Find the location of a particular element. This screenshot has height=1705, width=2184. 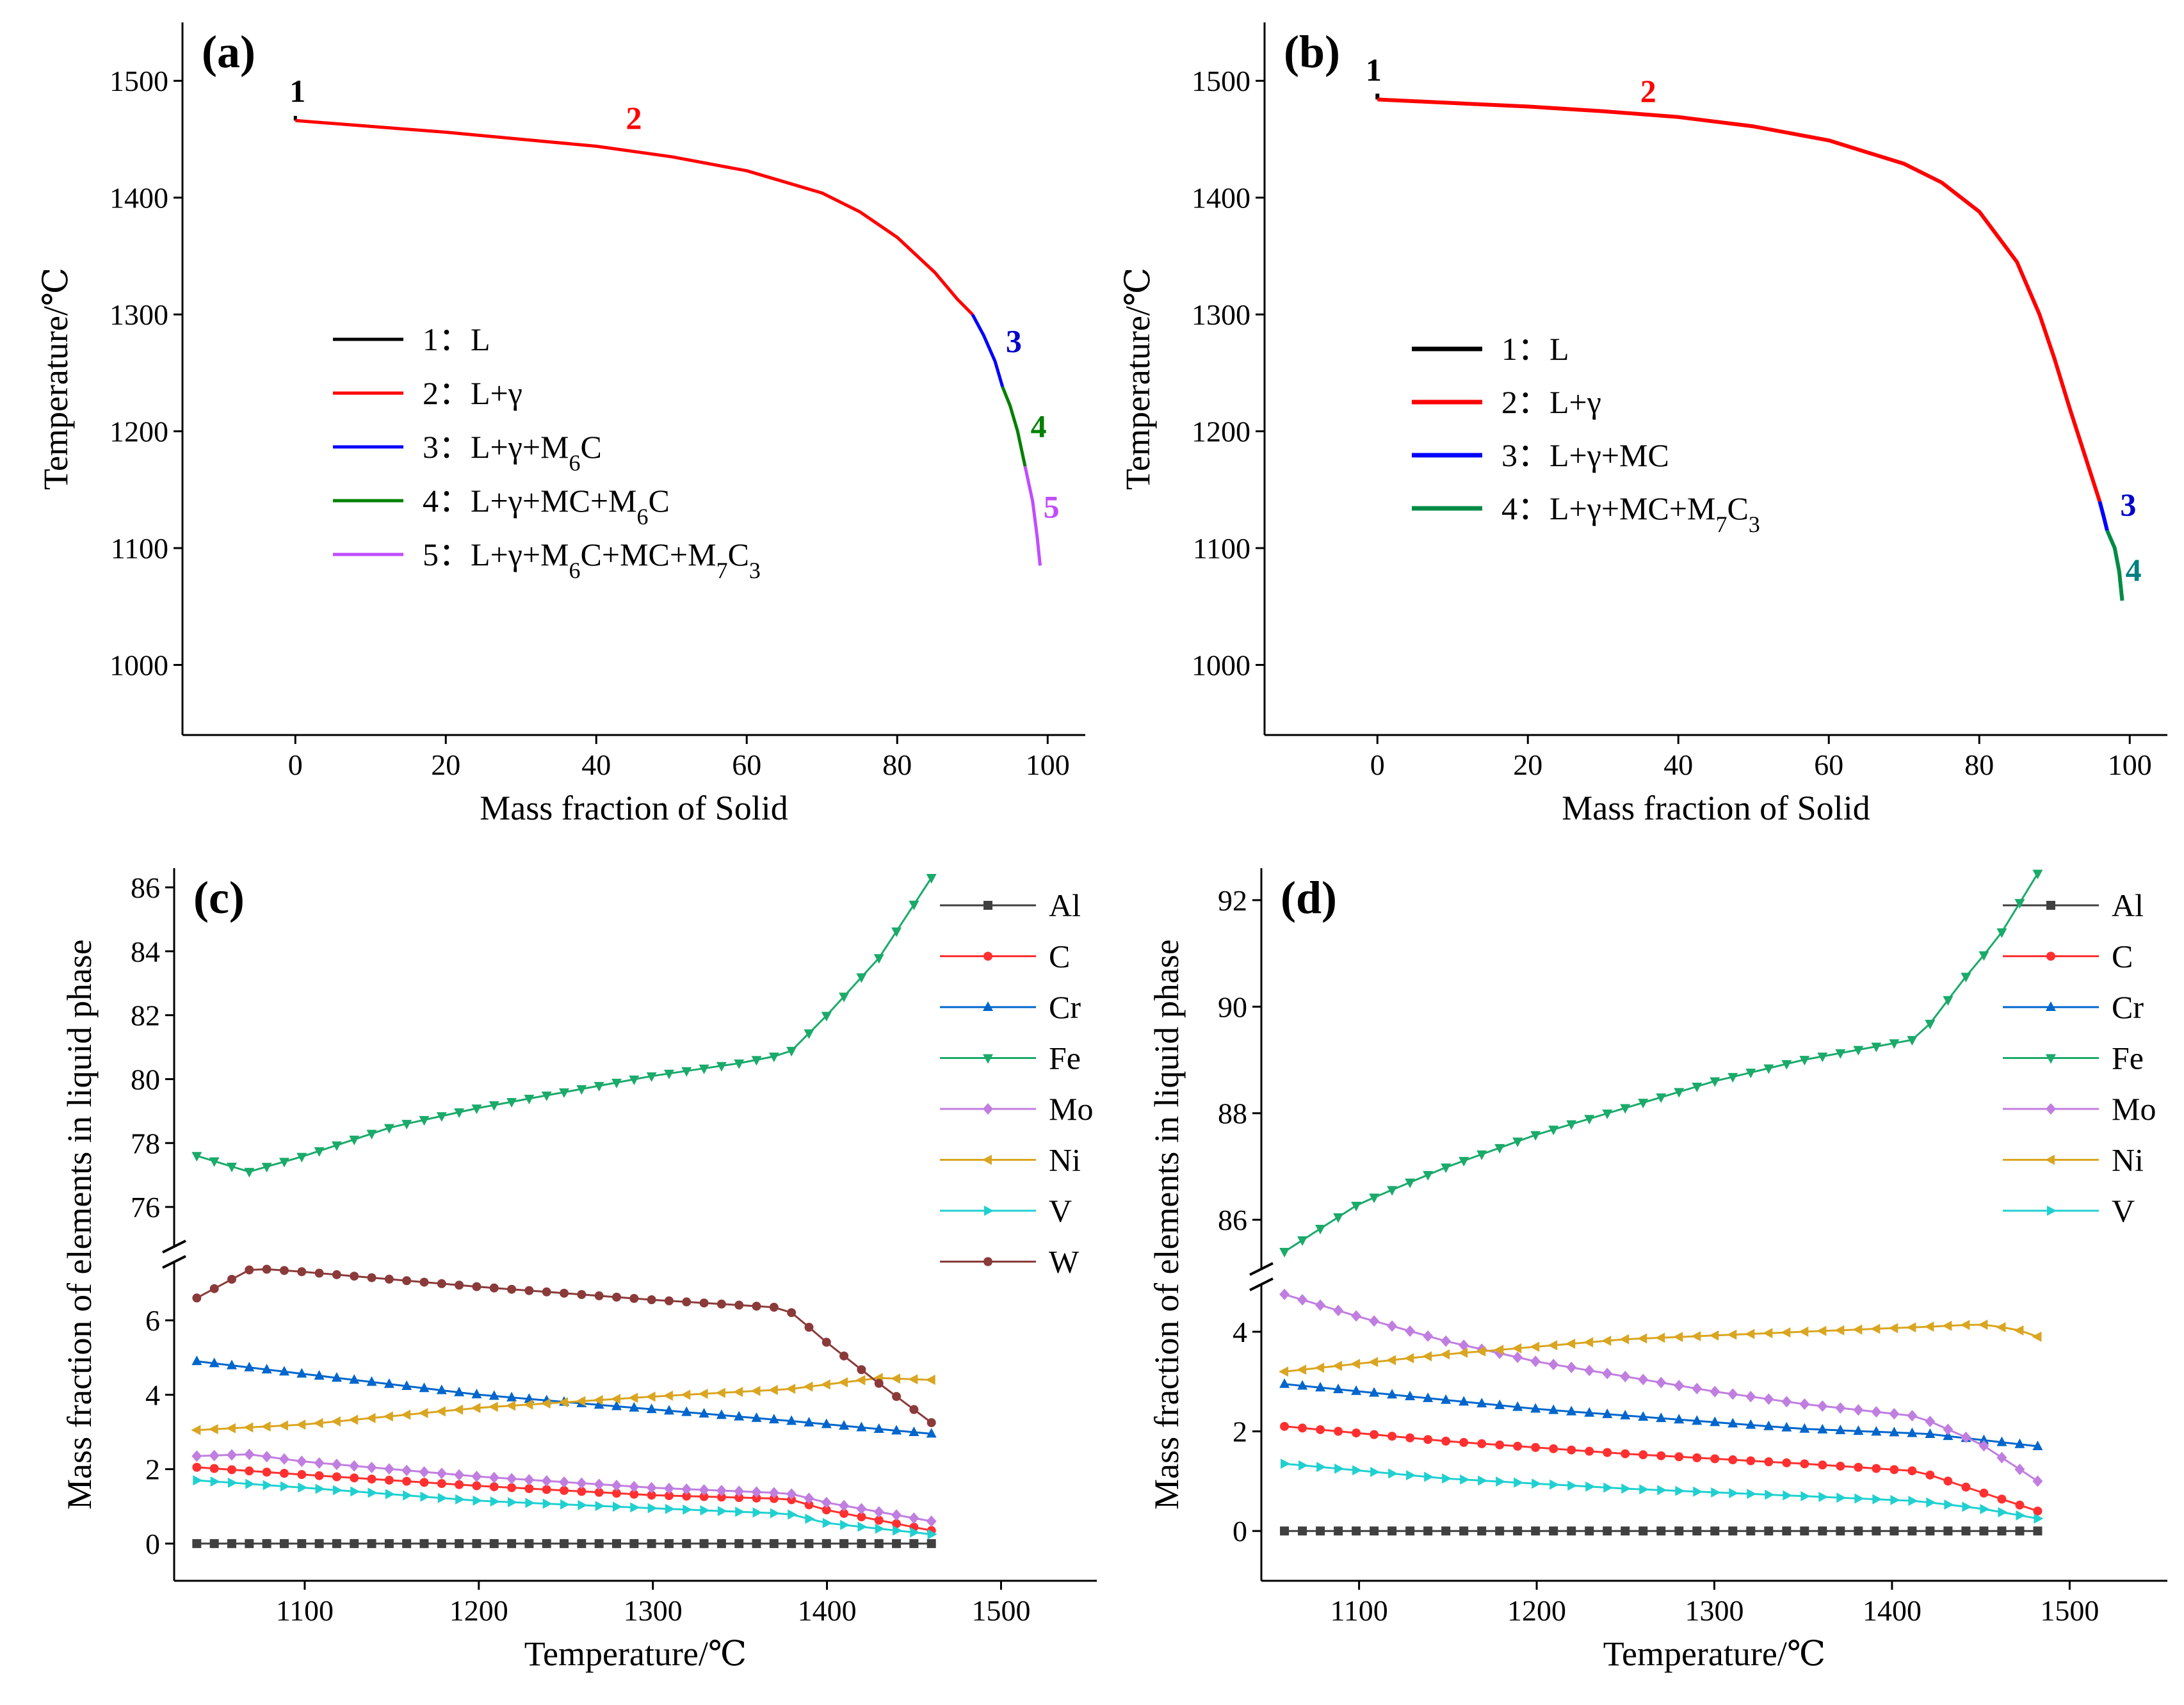

region-label: 1 is located at coordinates (1374, 70).